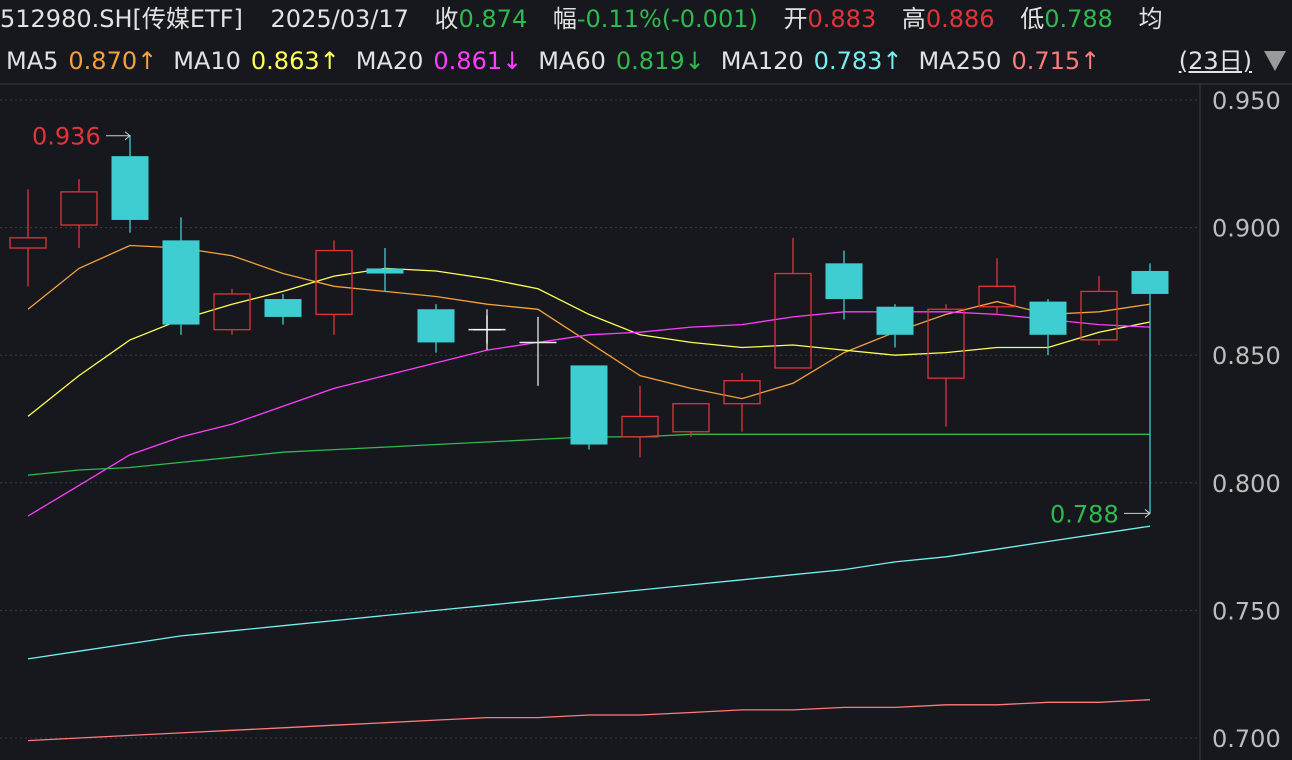  Describe the element at coordinates (960, 19) in the screenshot. I see `high-value: 0.886` at that location.